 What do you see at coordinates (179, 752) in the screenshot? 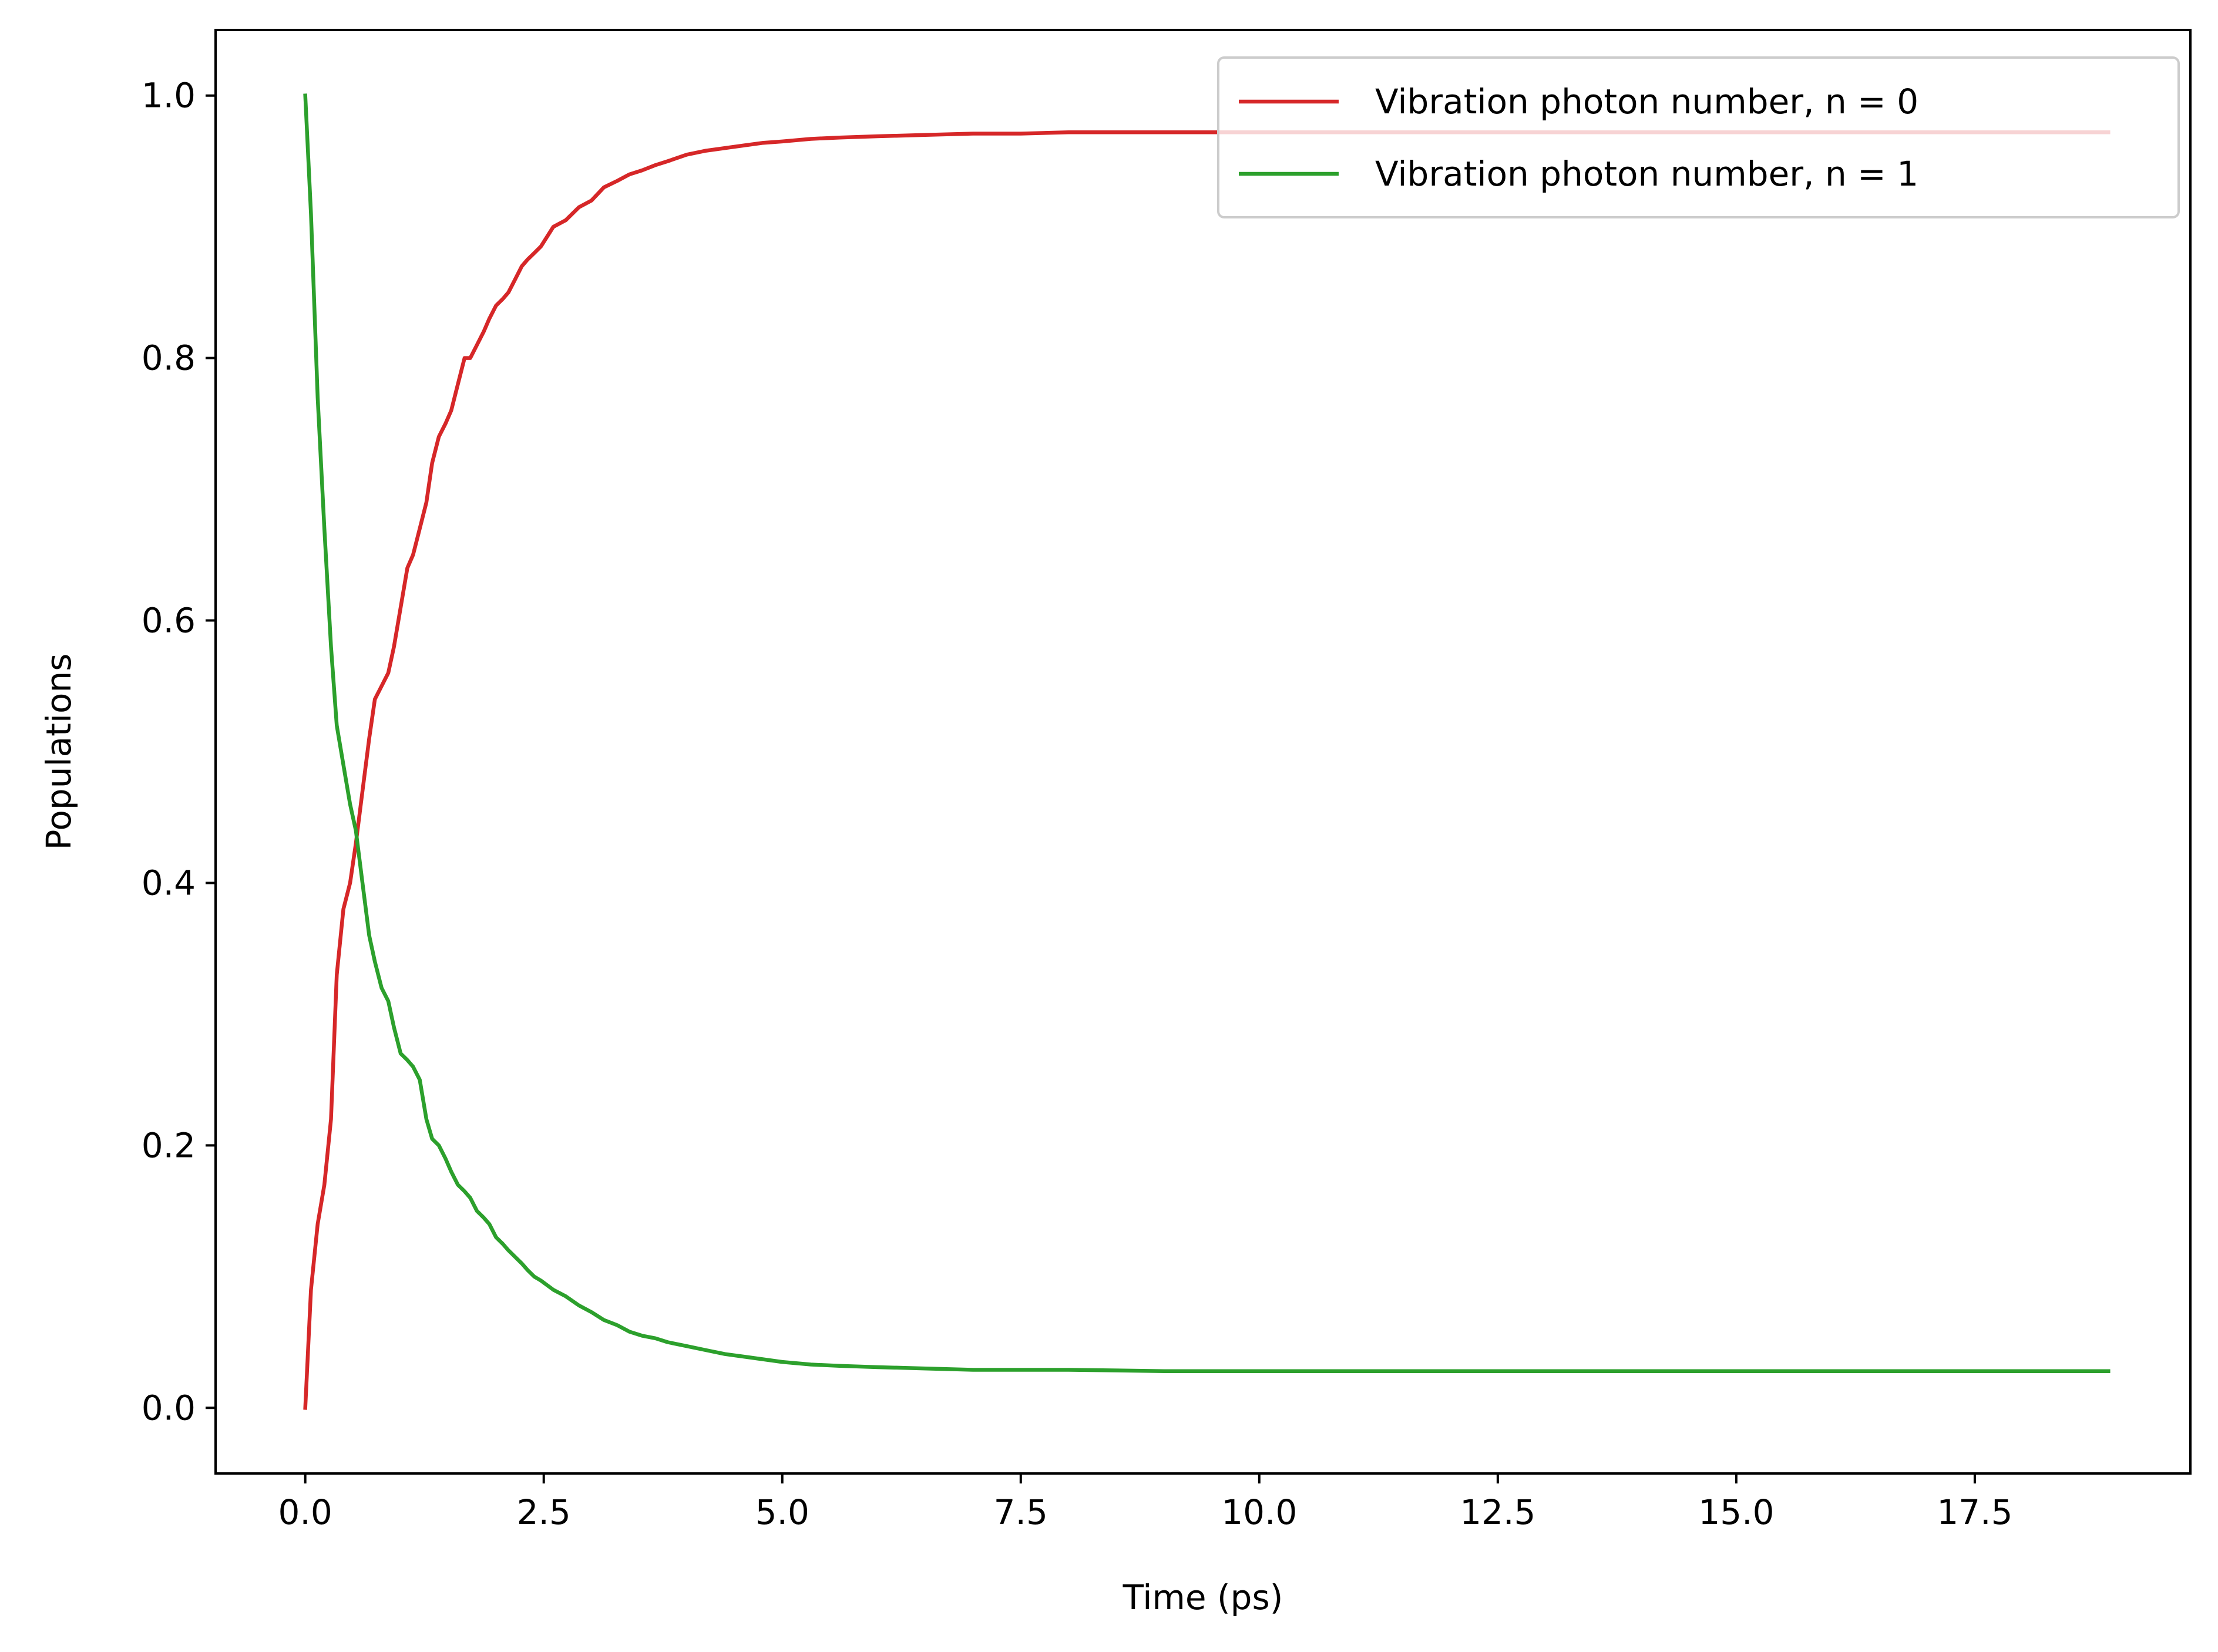
I see `y-axis-ticks: 0.0 0.2 0.4 0.6 0.8 1.0` at bounding box center [179, 752].